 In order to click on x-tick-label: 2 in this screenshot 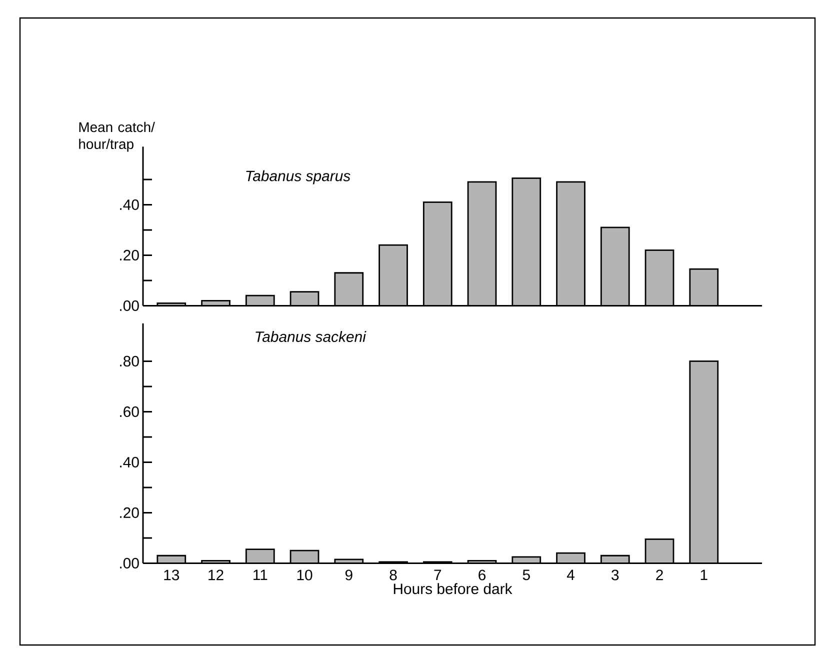, I will do `click(659, 575)`.